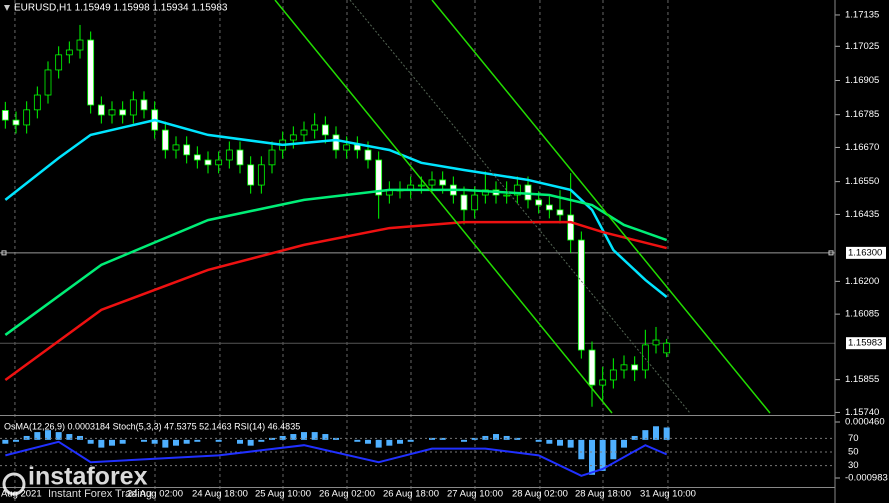 The width and height of the screenshot is (889, 503). Describe the element at coordinates (831, 253) in the screenshot. I see `line-handle` at that location.